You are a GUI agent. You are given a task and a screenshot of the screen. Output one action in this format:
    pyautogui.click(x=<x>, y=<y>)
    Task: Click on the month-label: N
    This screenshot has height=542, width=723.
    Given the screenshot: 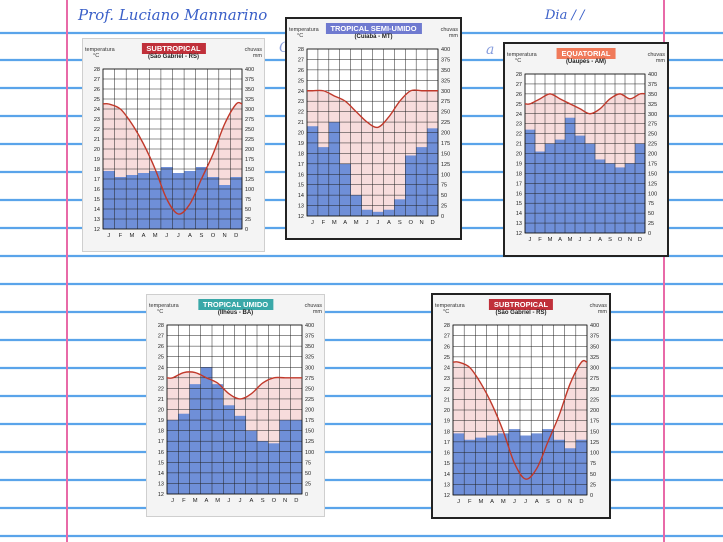 What is the action you would take?
    pyautogui.click(x=570, y=502)
    